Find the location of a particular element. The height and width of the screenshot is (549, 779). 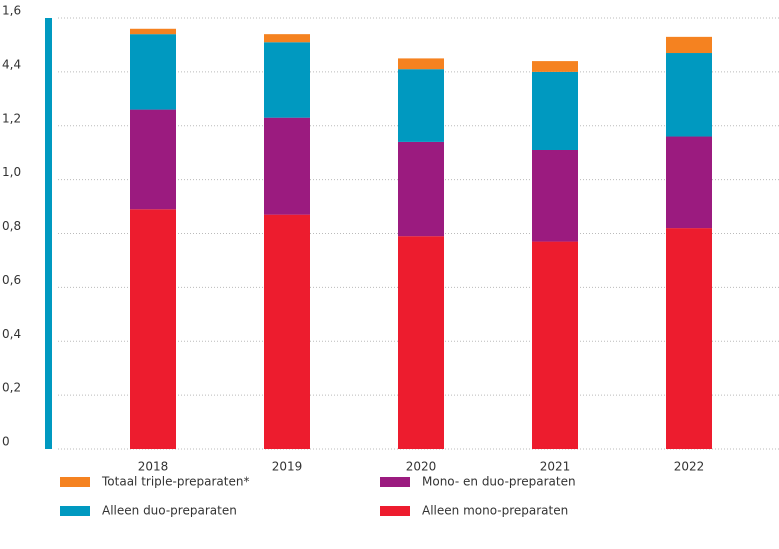

y-tick-label: 1,6 is located at coordinates (11, 11).